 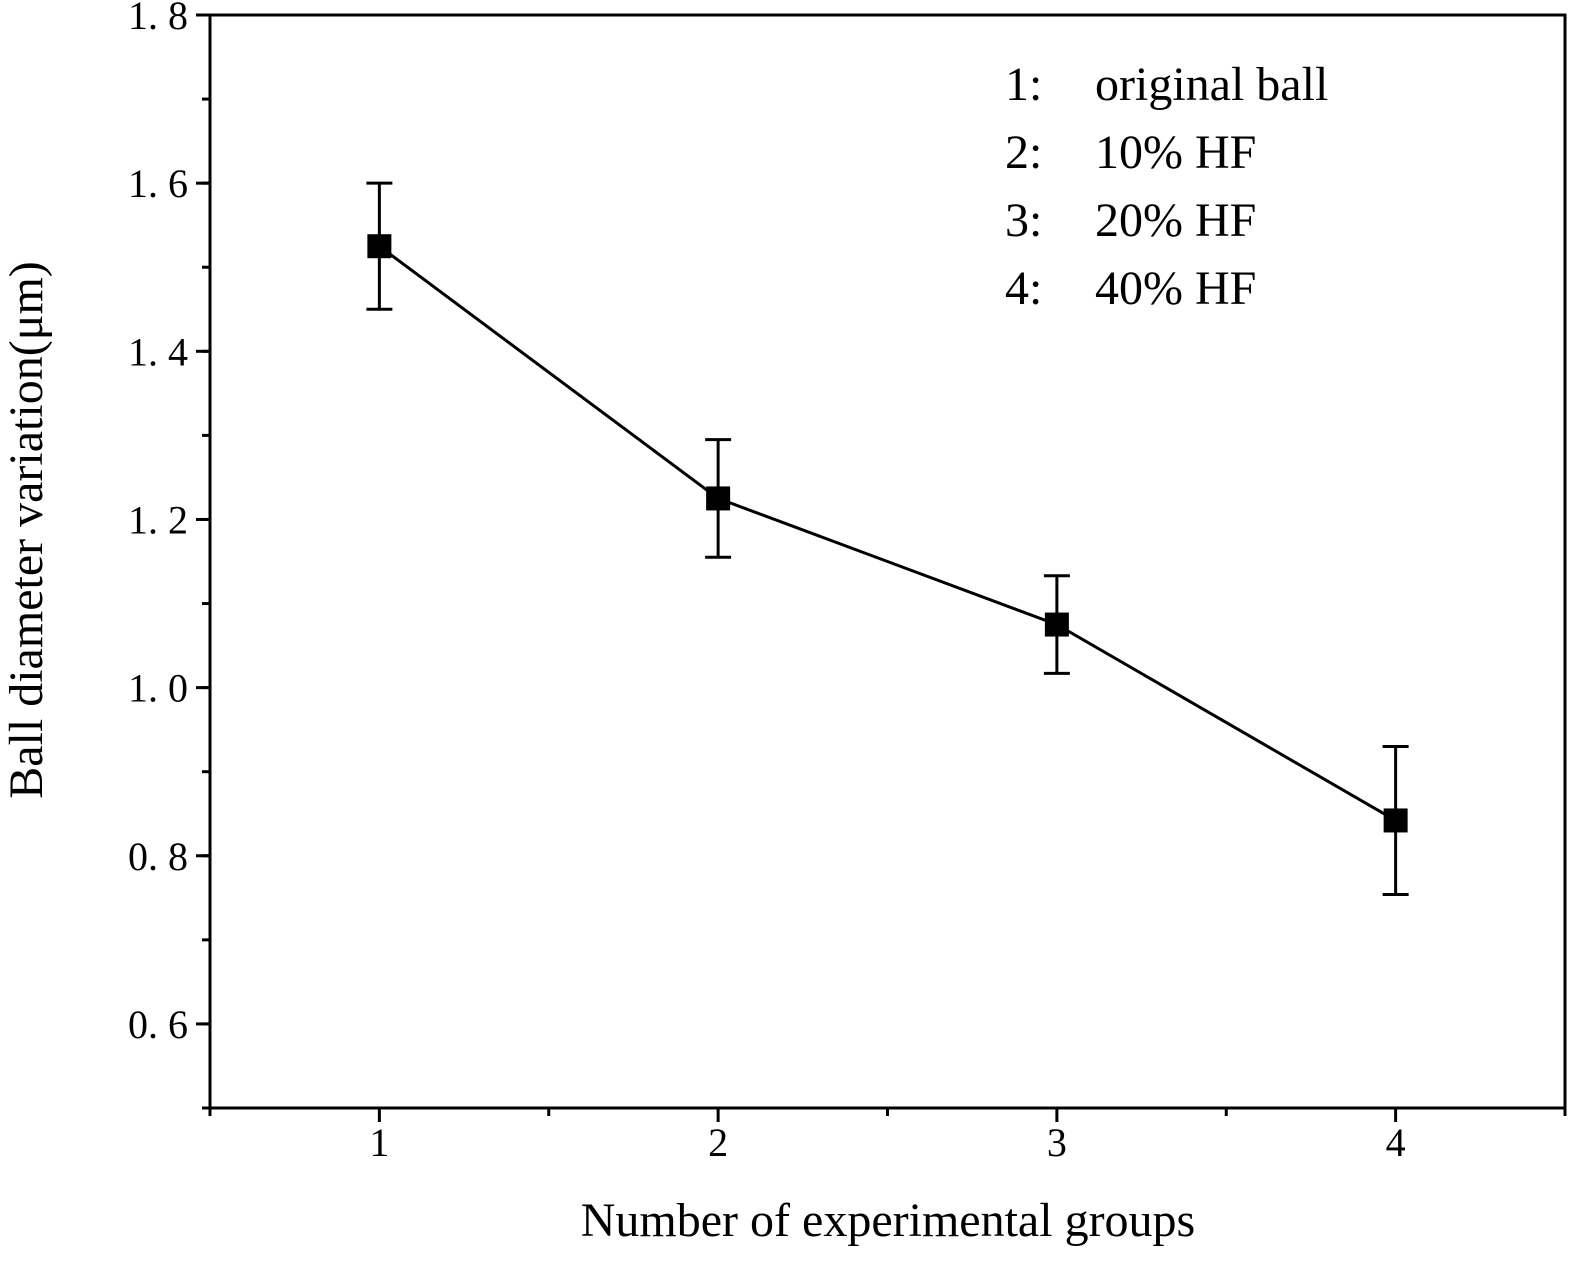 What do you see at coordinates (1175, 152) in the screenshot?
I see `legend-label: 10% HF` at bounding box center [1175, 152].